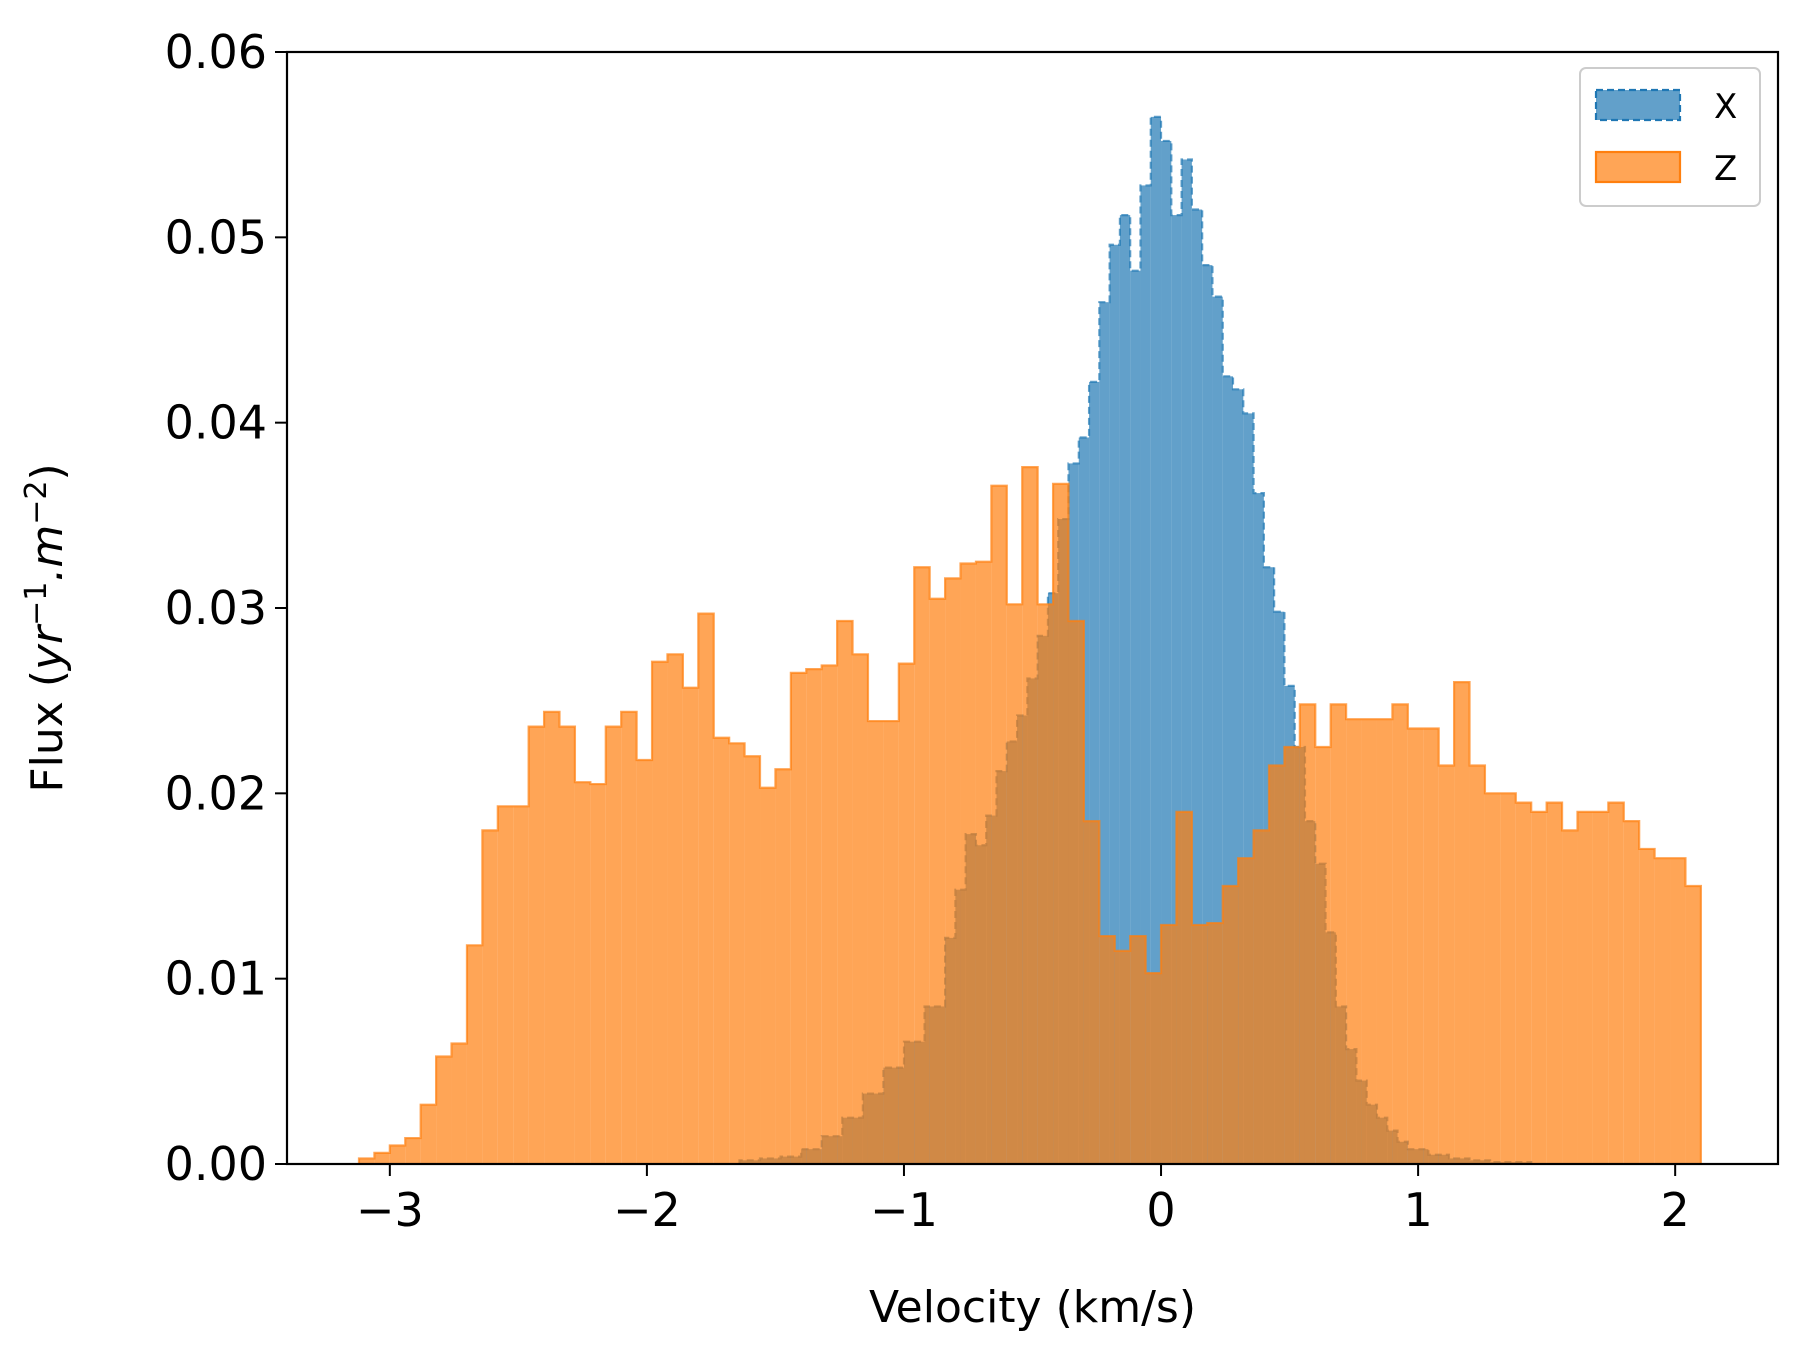  What do you see at coordinates (47, 471) in the screenshot?
I see `y-axis-label-part: )` at bounding box center [47, 471].